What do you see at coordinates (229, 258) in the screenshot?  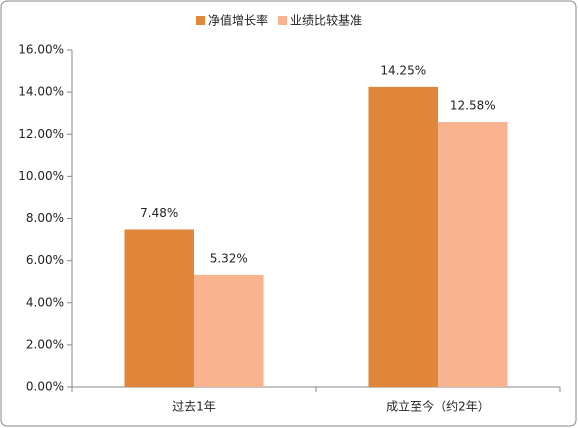 I see `value-label: 5.32%` at bounding box center [229, 258].